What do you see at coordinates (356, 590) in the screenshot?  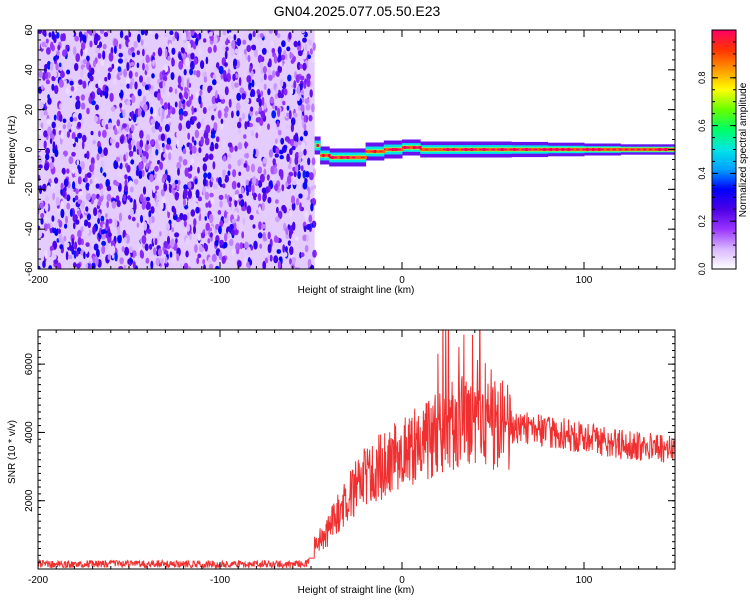 I see `snr-x-axis-label: Height of straight line (km)` at bounding box center [356, 590].